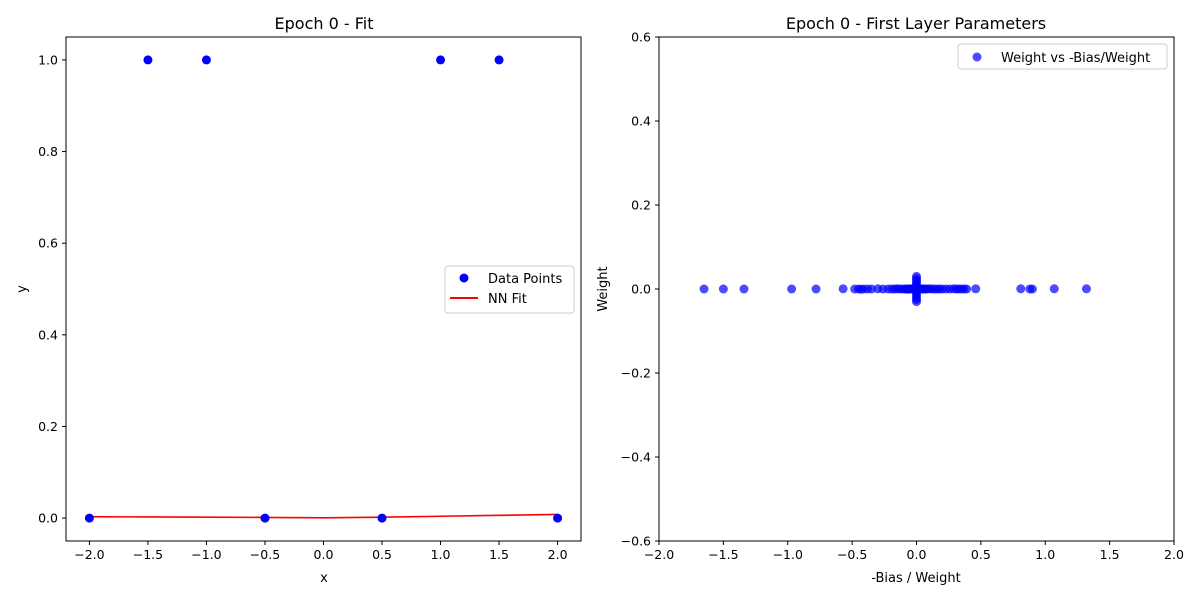 The height and width of the screenshot is (600, 1200). I want to click on parameters-chart-y-ticks: −0.6 −0.4 −0.2 0.0 0.2 0.4 0.6, so click(640, 289).